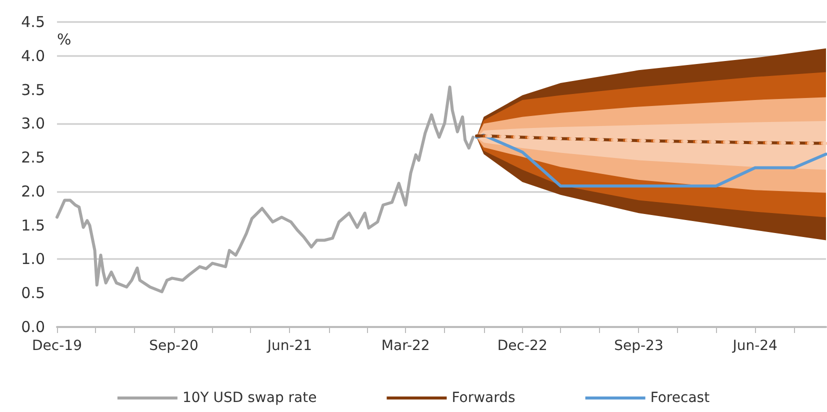  What do you see at coordinates (33, 89) in the screenshot?
I see `y-tick-label: 3.5` at bounding box center [33, 89].